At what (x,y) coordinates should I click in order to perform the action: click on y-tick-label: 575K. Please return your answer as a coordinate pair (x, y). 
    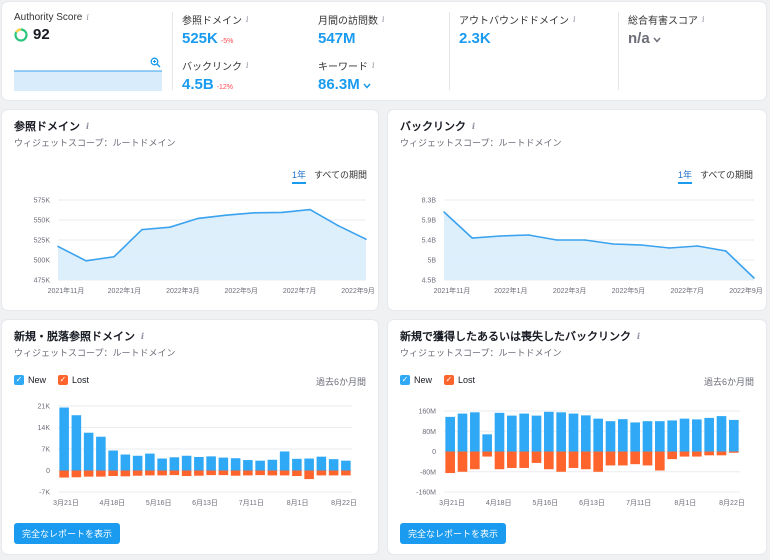
    Looking at the image, I should click on (42, 201).